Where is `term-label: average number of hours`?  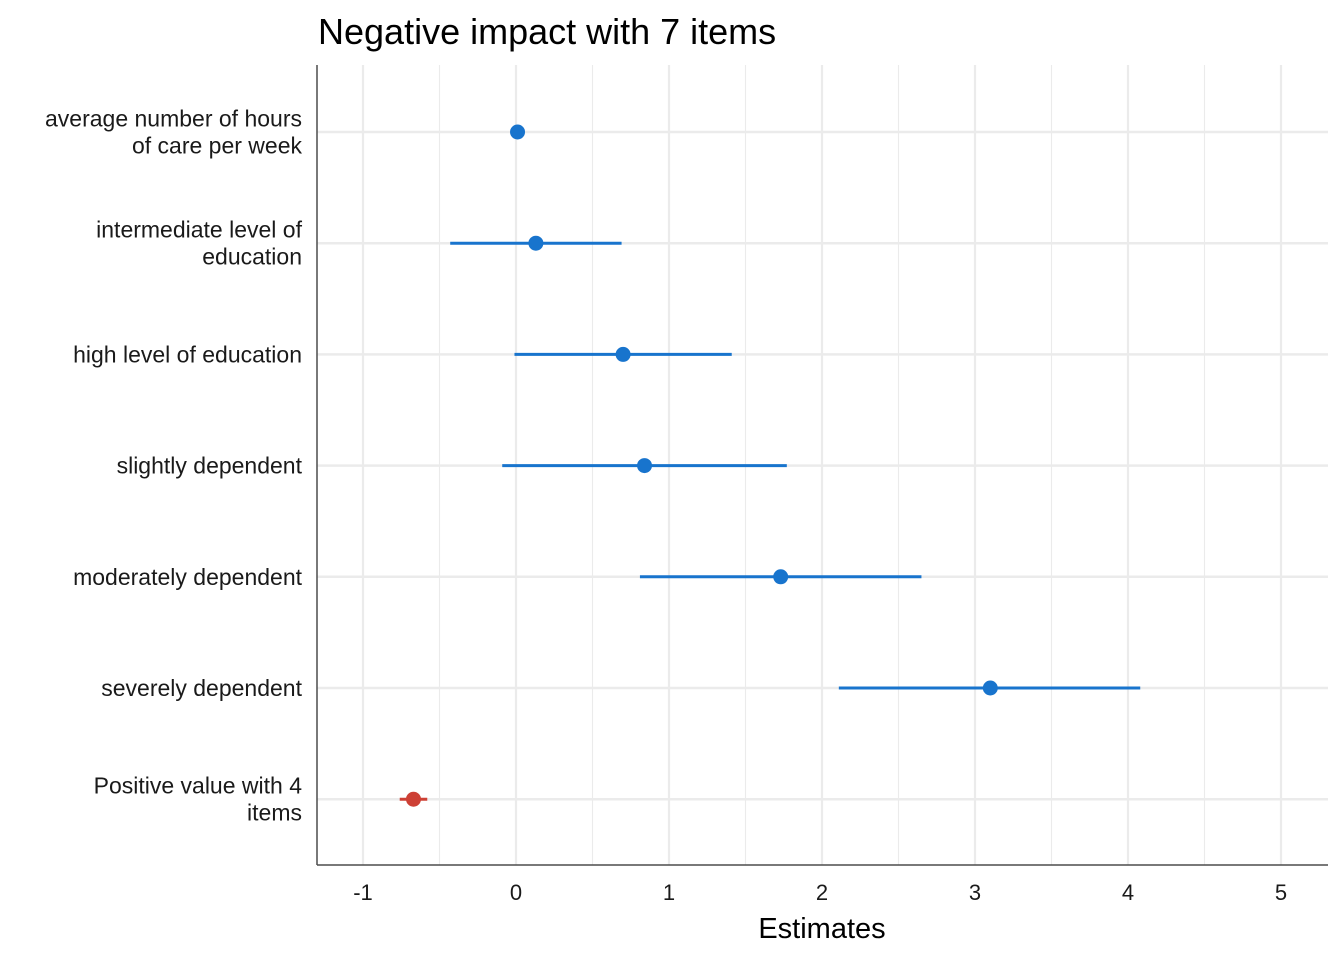 term-label: average number of hours is located at coordinates (173, 119).